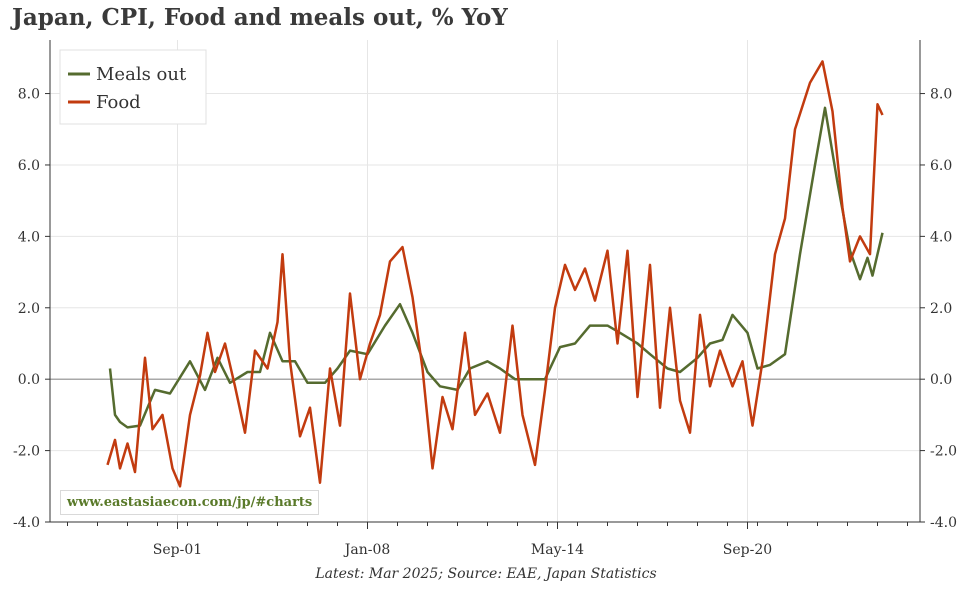 Image resolution: width=972 pixels, height=589 pixels. Describe the element at coordinates (29, 309) in the screenshot. I see `y-tick-label-left: 2.0` at that location.